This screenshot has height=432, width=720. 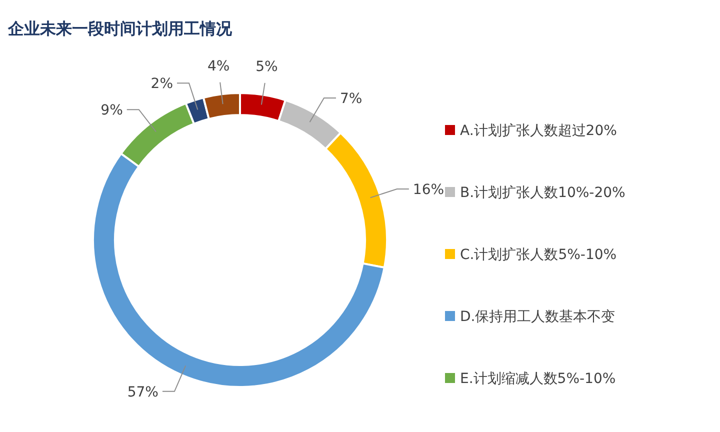 I want to click on chart-title: 企业未来一段时间计划用工情况, so click(x=120, y=28).